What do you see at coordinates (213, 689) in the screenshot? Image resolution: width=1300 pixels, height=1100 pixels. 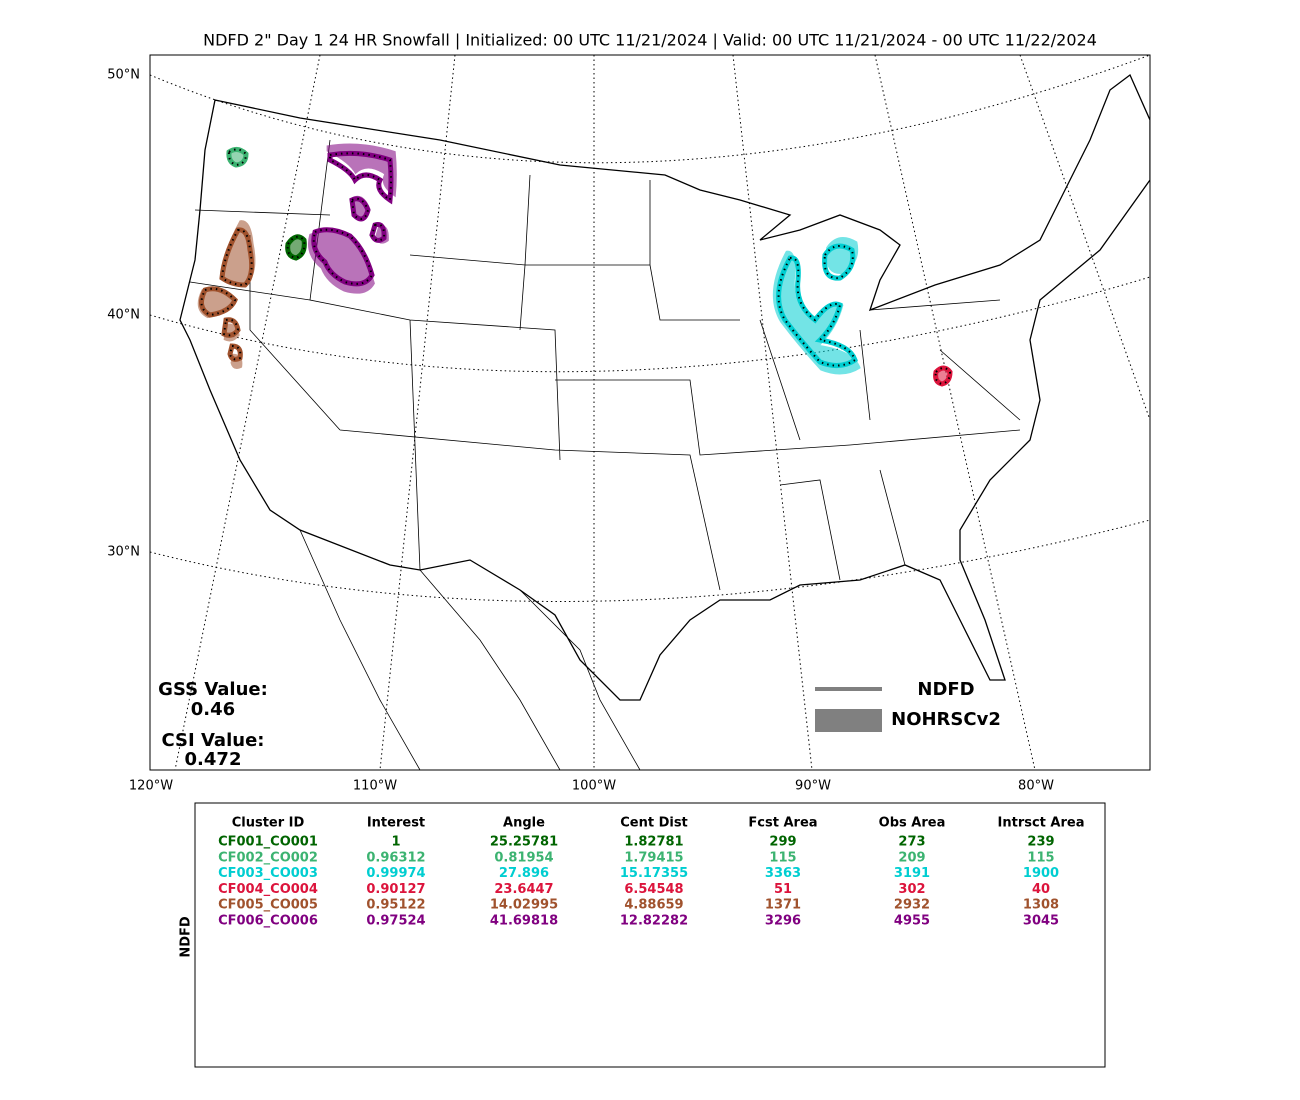 I see `gss-label: GSS Value:` at bounding box center [213, 689].